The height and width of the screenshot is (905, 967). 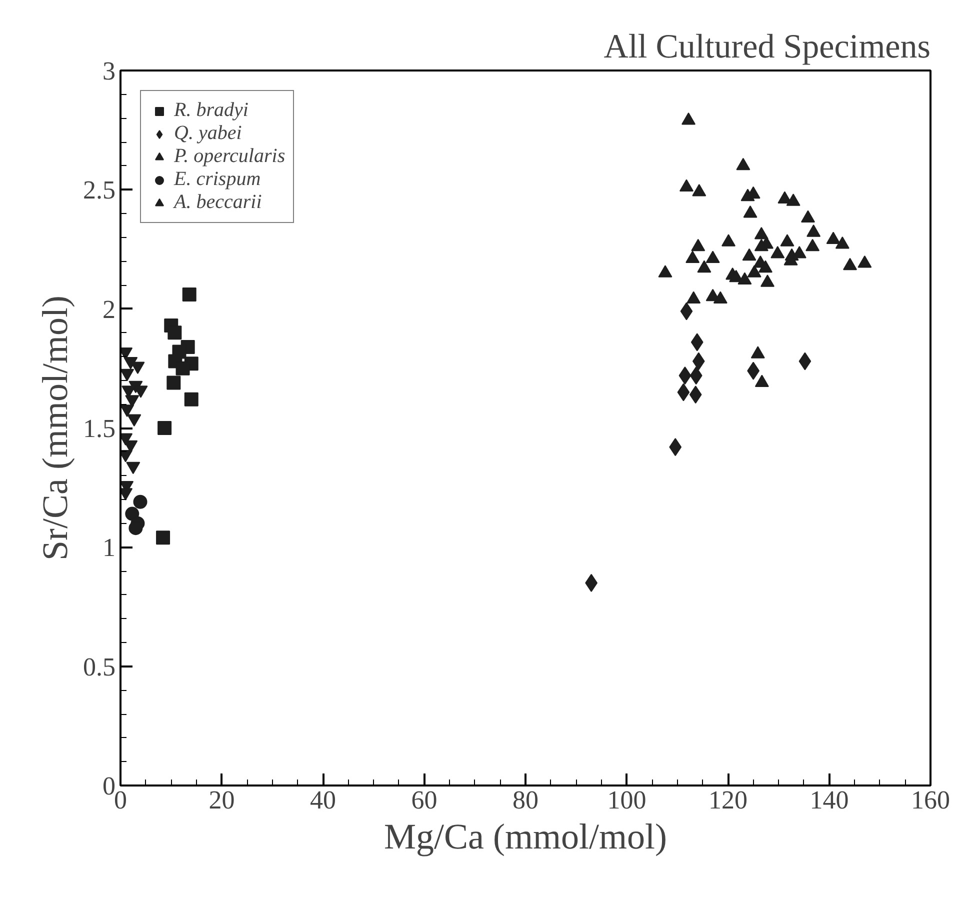 What do you see at coordinates (424, 800) in the screenshot?
I see `x-tick-label: 60` at bounding box center [424, 800].